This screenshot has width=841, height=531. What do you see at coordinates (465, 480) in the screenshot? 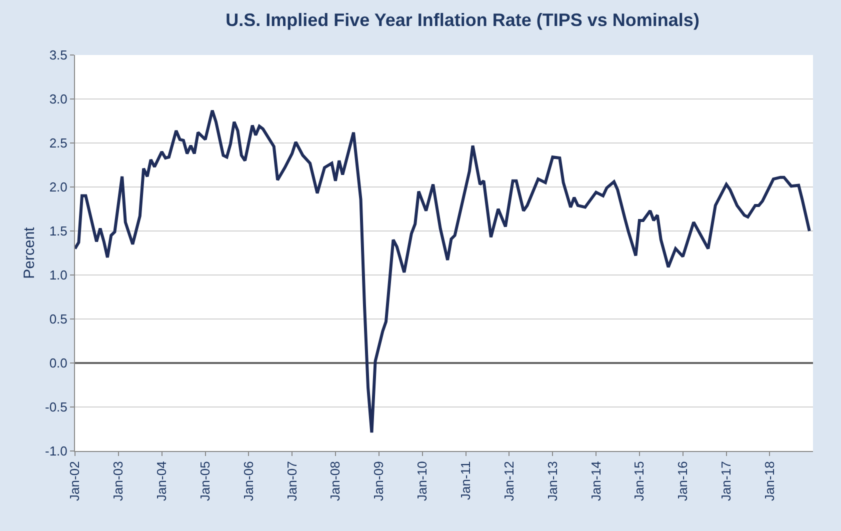
I see `x-tick-label: Jan-11` at bounding box center [465, 480].